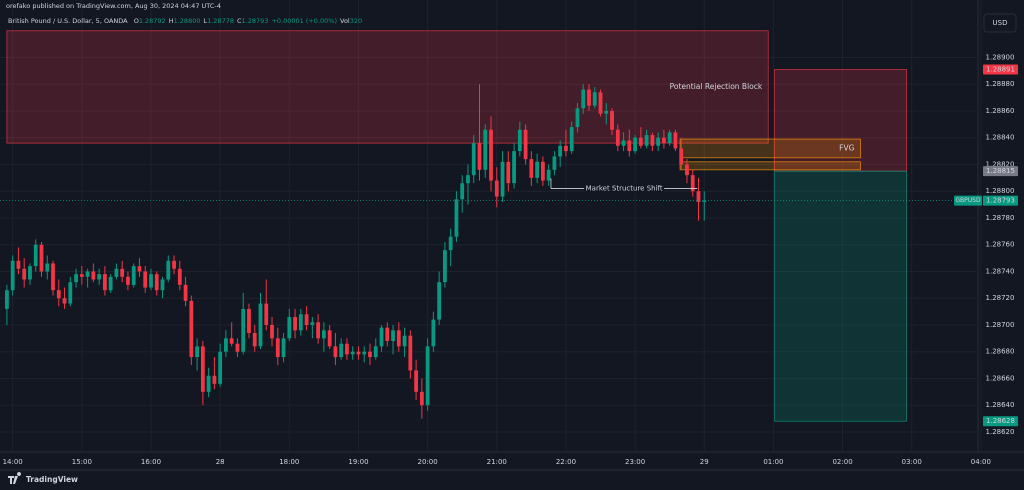 The image size is (1024, 490). I want to click on legend-volume-key: Vol, so click(345, 21).